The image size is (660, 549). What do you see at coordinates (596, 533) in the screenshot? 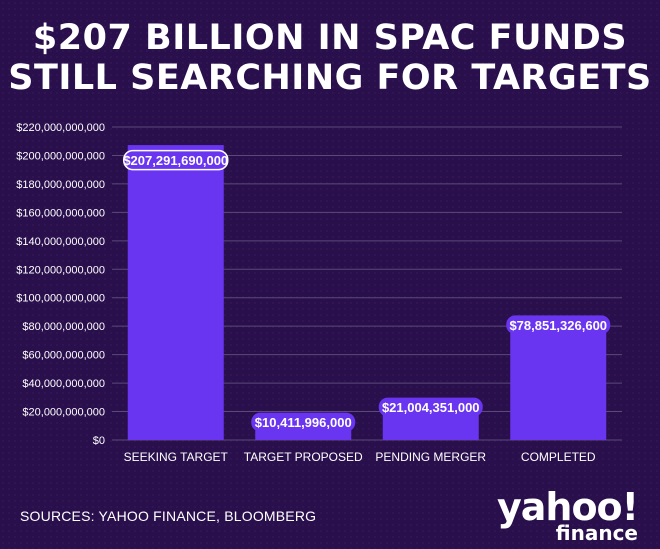
I see `logo-line-2: finance` at bounding box center [596, 533].